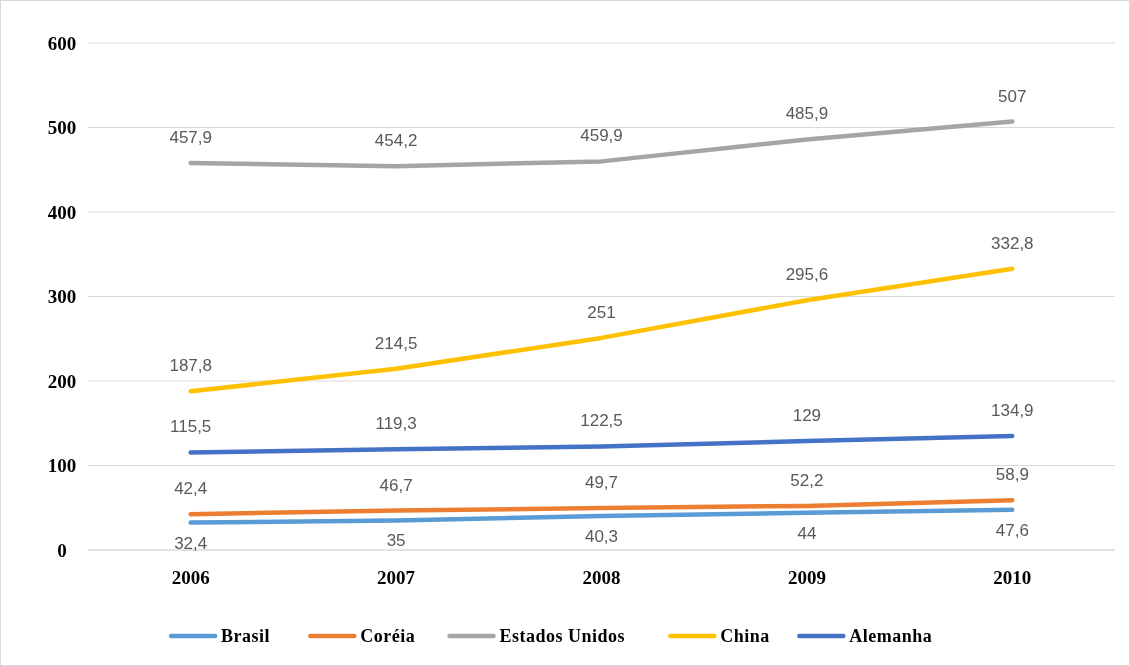  I want to click on y-tick-label: 100, so click(62, 466).